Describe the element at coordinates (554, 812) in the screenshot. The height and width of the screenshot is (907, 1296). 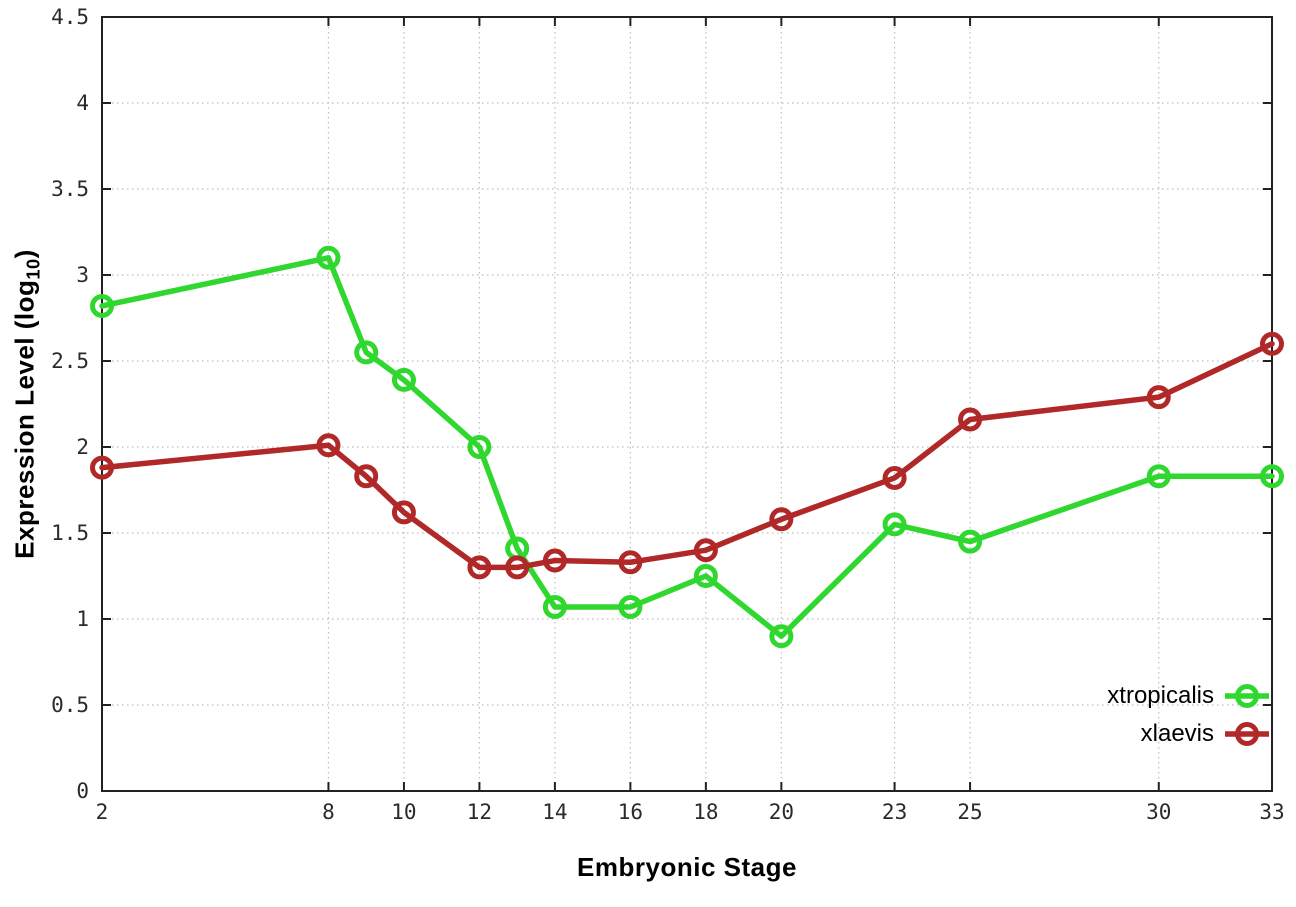
I see `x-tick-label: 14` at that location.